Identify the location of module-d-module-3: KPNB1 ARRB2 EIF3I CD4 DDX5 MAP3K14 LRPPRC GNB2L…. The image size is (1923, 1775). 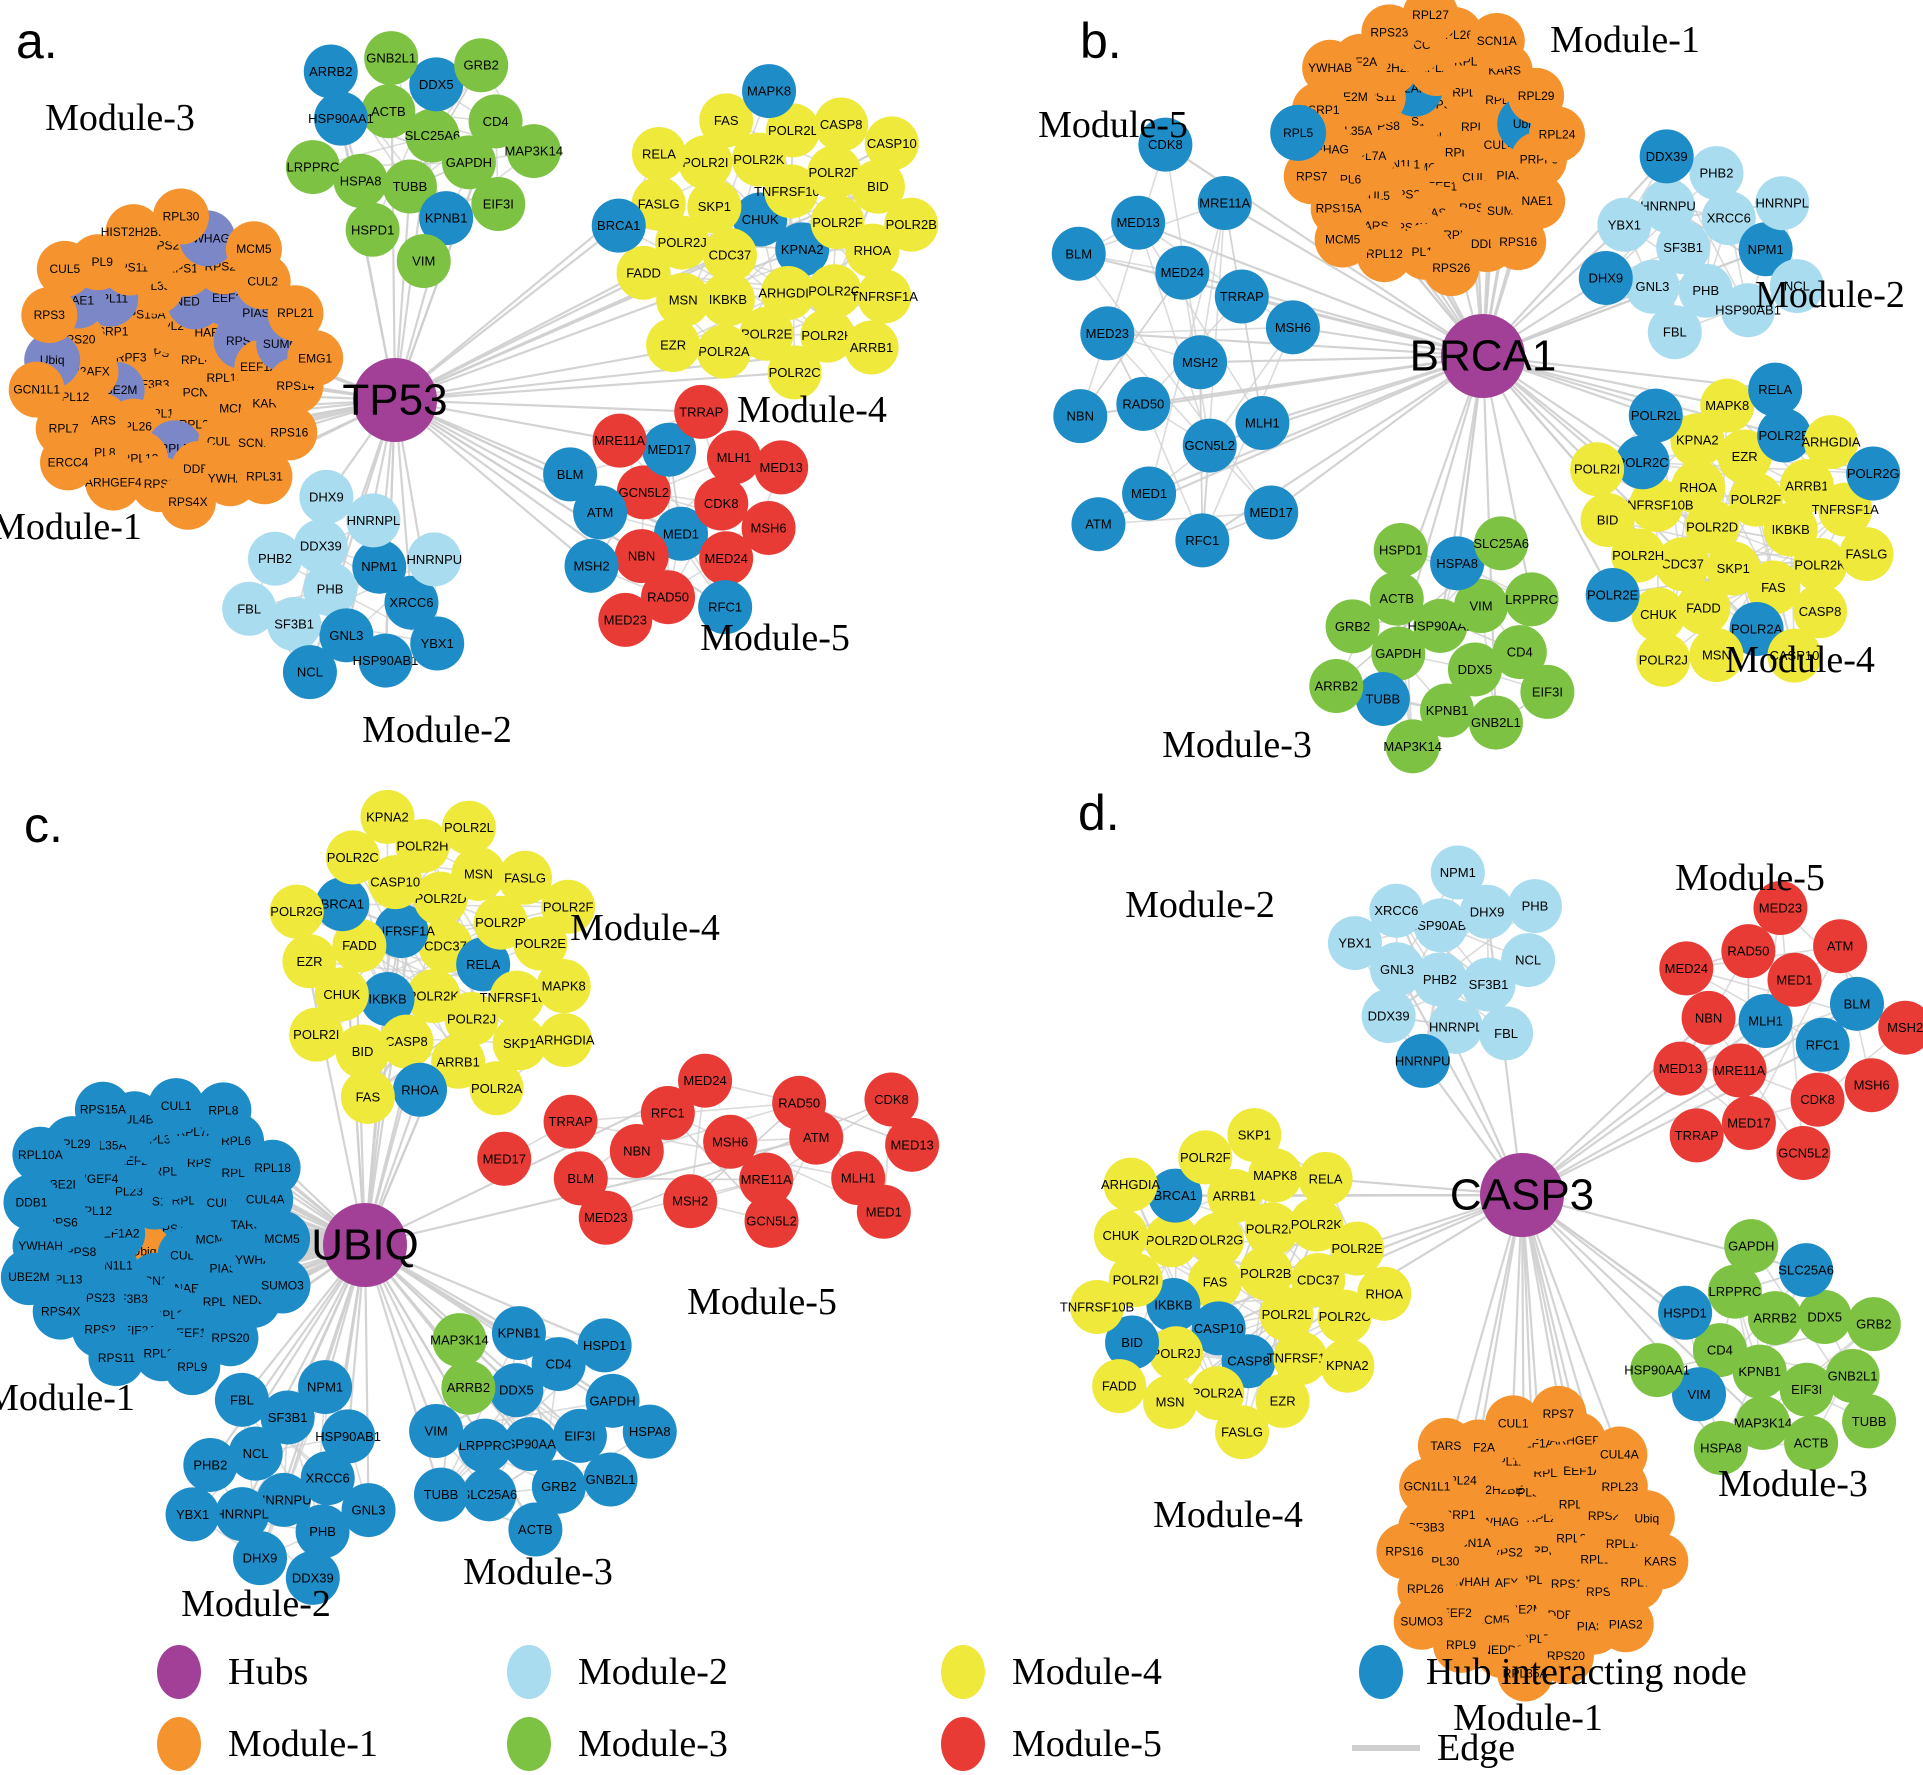
(1762, 1347).